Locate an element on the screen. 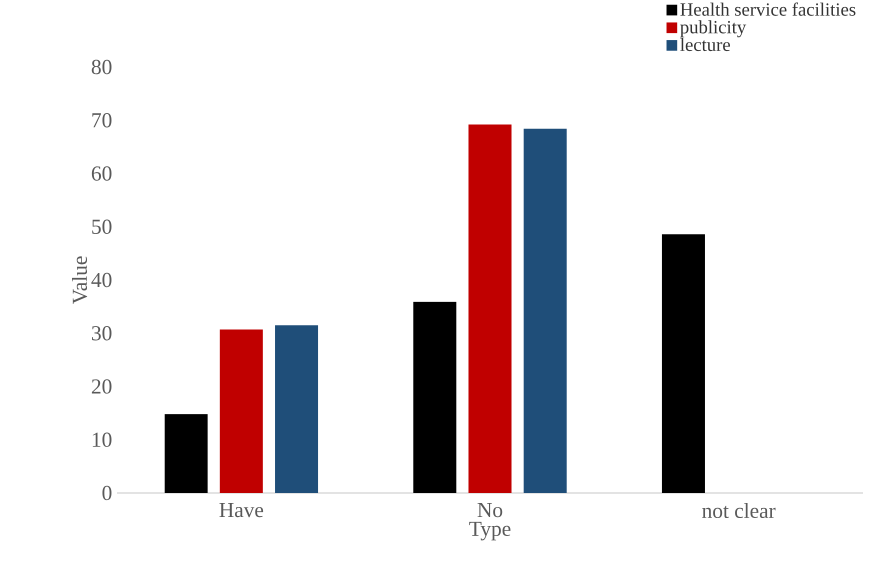 The height and width of the screenshot is (574, 876). y-tick-label: 20 is located at coordinates (102, 386).